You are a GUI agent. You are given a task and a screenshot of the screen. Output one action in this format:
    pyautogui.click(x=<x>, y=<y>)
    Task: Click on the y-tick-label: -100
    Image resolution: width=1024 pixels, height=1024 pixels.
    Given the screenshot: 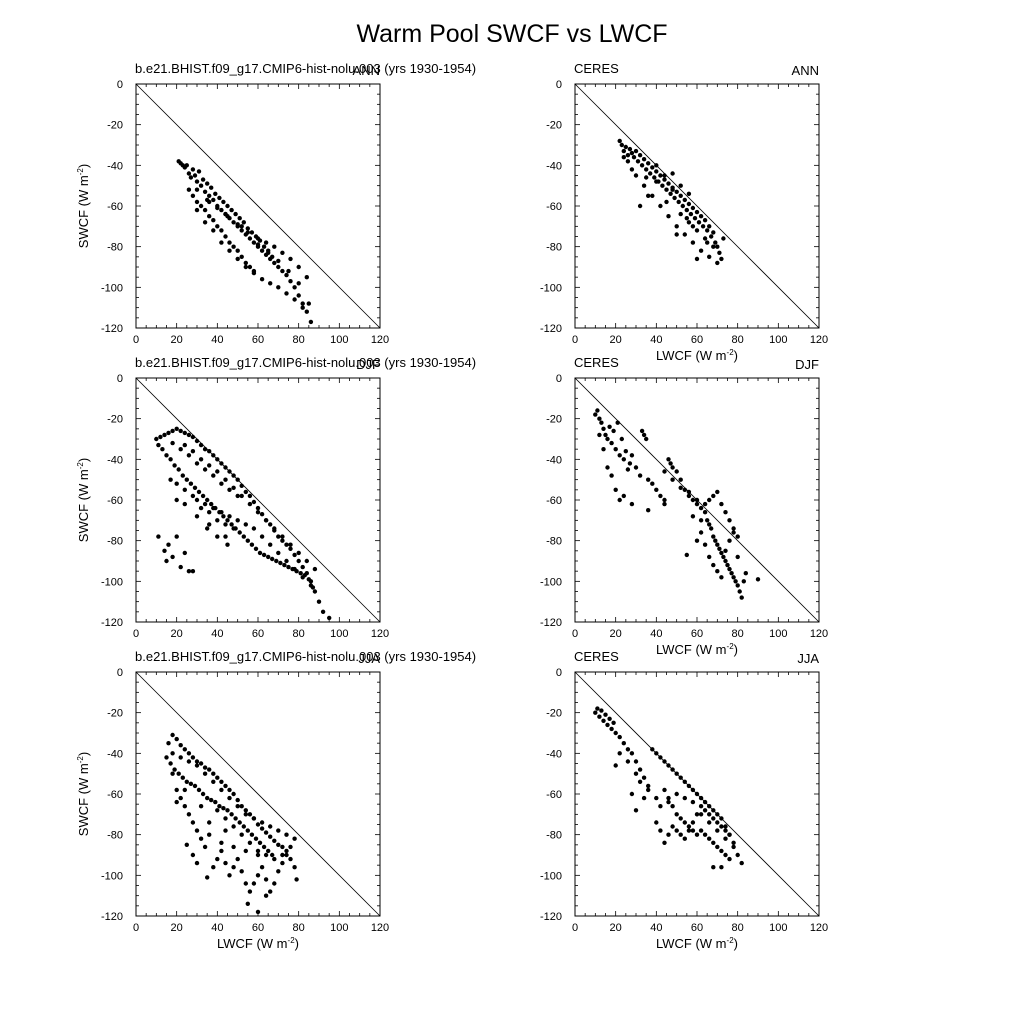 What is the action you would take?
    pyautogui.click(x=551, y=582)
    